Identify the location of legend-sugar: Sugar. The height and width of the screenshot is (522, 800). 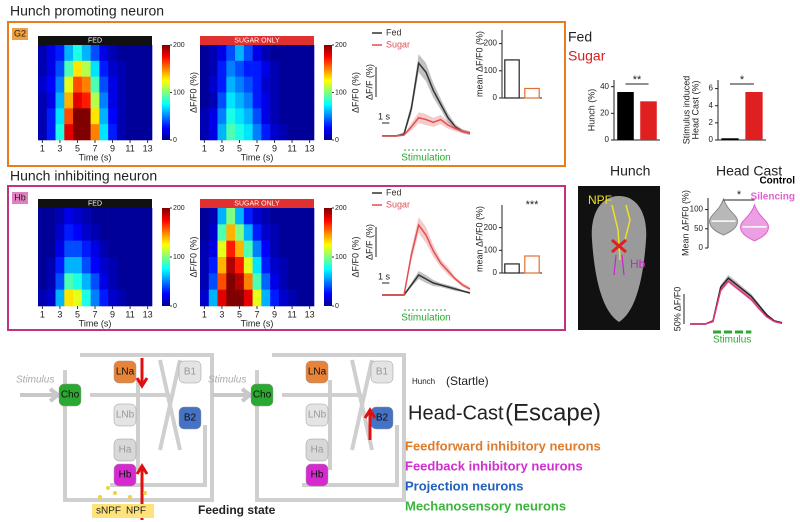
(587, 56).